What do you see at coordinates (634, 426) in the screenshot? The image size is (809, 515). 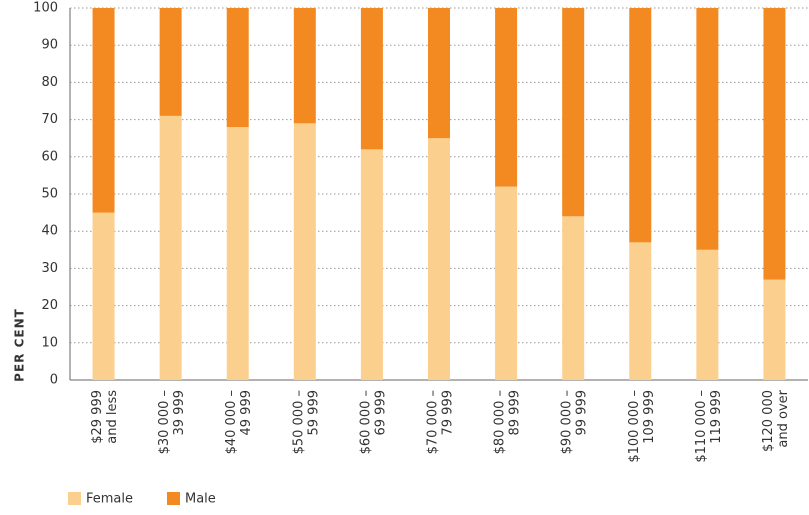 I see `x-tick-label: $100 000 –` at bounding box center [634, 426].